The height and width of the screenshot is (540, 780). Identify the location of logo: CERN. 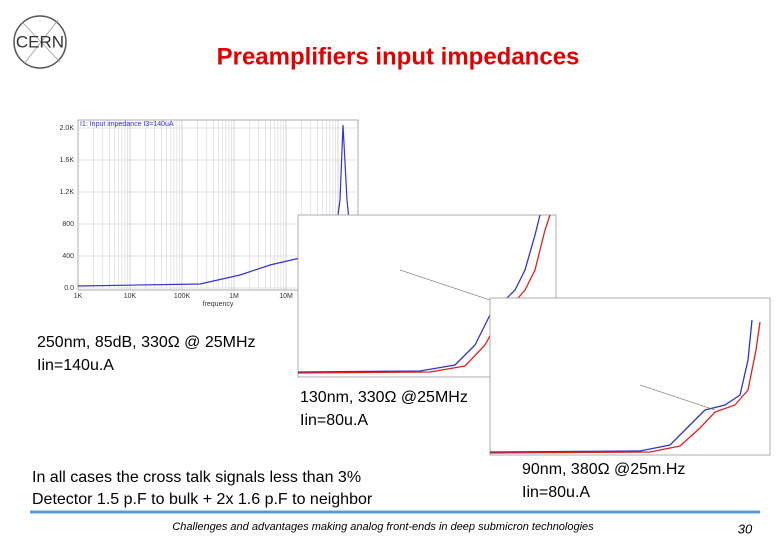
(40, 42).